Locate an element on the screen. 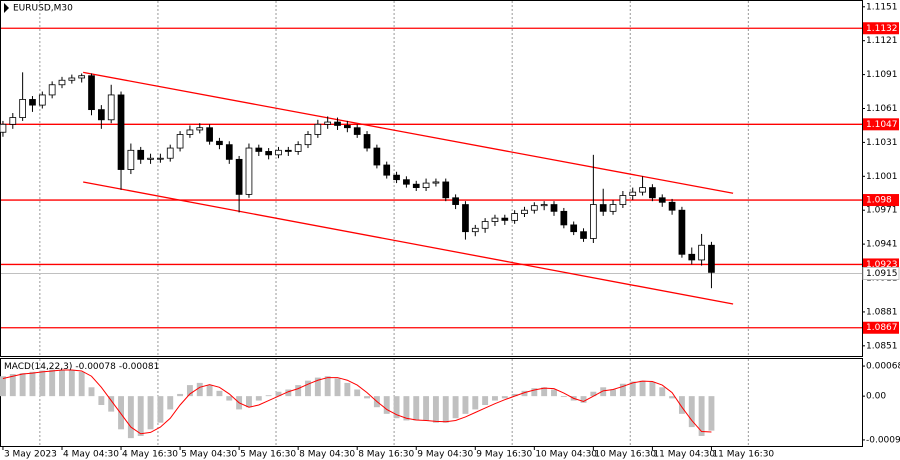 The height and width of the screenshot is (460, 900). x-tick-label: 4 May 04:30 is located at coordinates (91, 455).